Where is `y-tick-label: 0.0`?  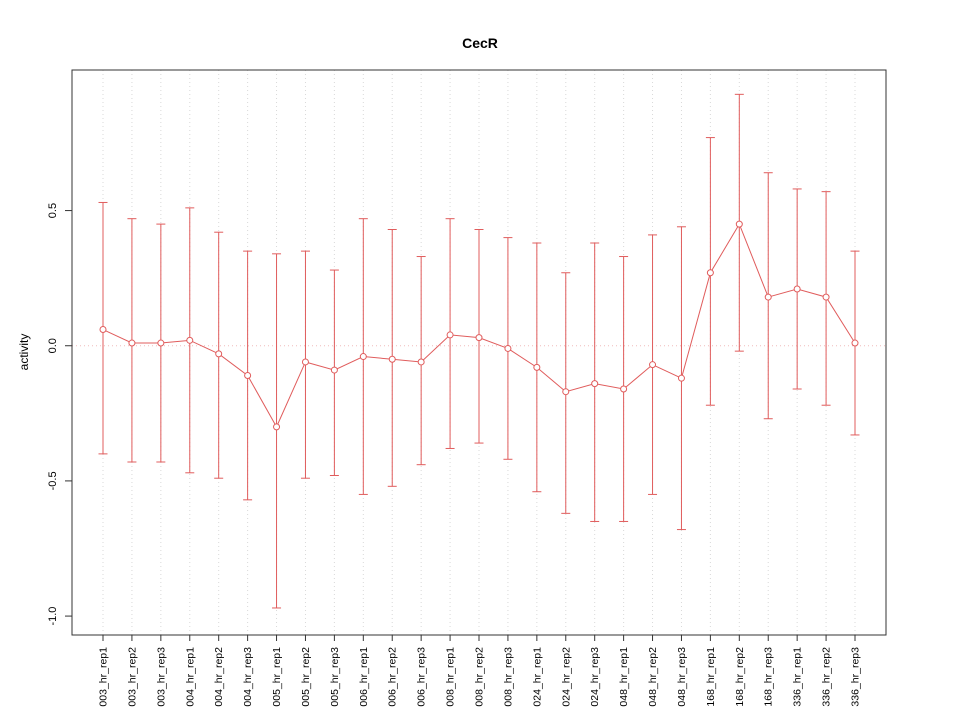
y-tick-label: 0.0 is located at coordinates (53, 345).